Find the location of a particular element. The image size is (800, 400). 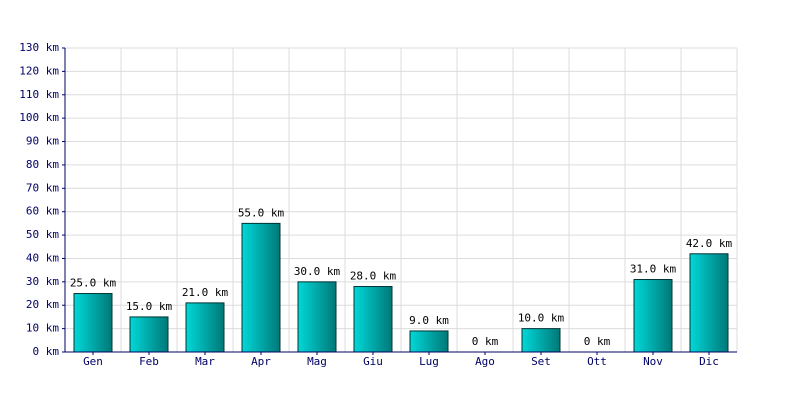

y-tick-label: 10 km is located at coordinates (42, 328).